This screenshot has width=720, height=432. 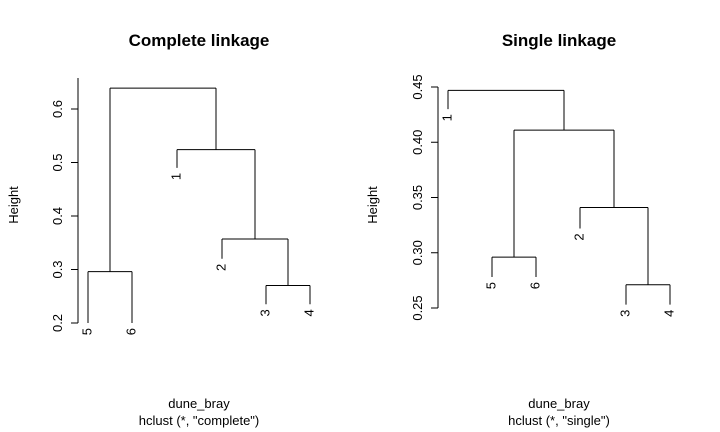 What do you see at coordinates (417, 197) in the screenshot?
I see `y-tick-label: 0.35` at bounding box center [417, 197].